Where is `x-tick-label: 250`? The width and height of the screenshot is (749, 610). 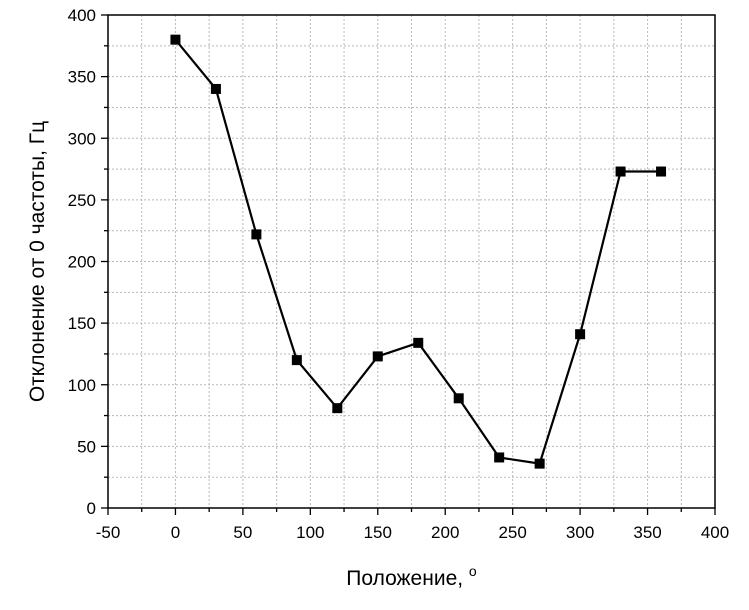 x-tick-label: 250 is located at coordinates (512, 532).